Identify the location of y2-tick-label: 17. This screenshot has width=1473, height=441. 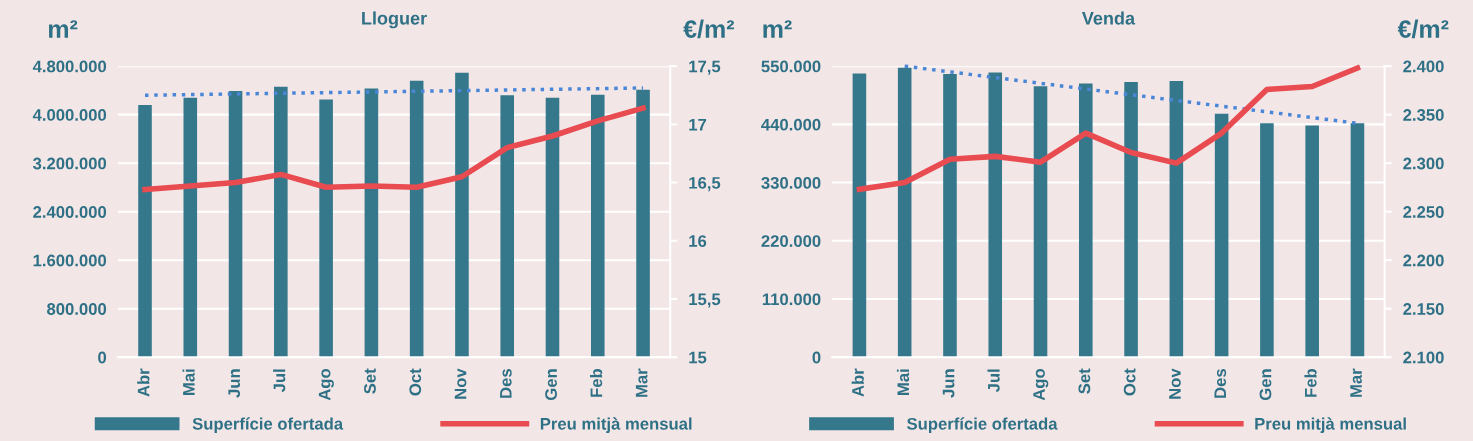
(698, 124).